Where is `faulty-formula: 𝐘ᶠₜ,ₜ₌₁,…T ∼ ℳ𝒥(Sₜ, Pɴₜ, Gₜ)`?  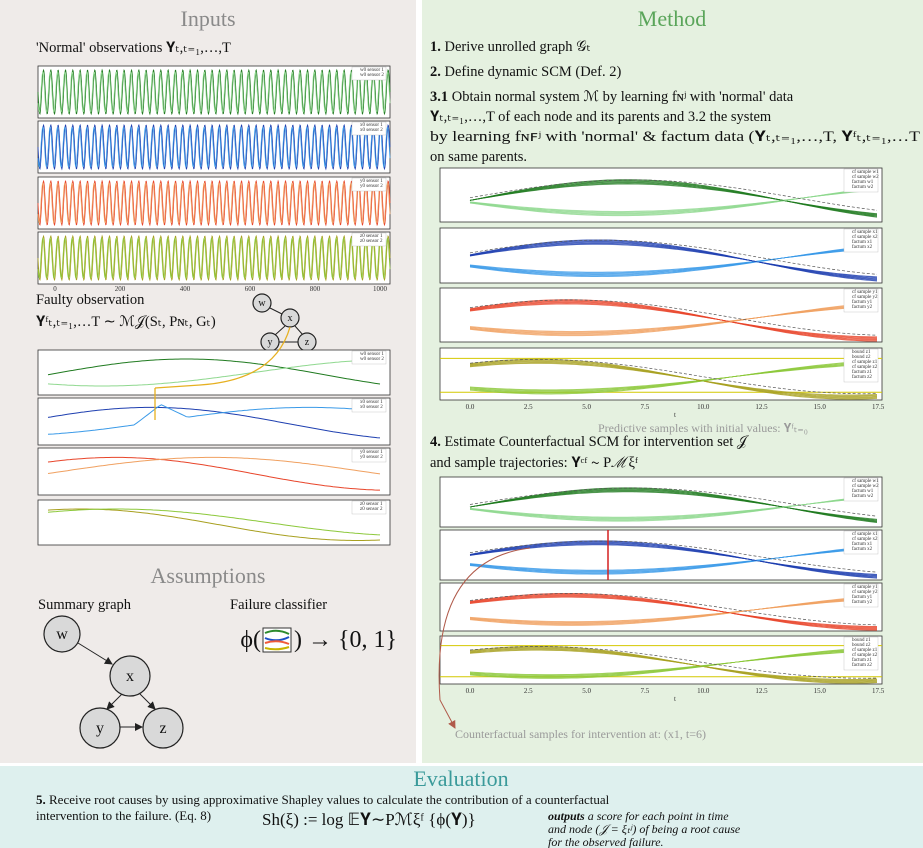 faulty-formula: 𝐘ᶠₜ,ₜ₌₁,…T ∼ ℳ𝒥(Sₜ, Pɴₜ, Gₜ) is located at coordinates (126, 322).